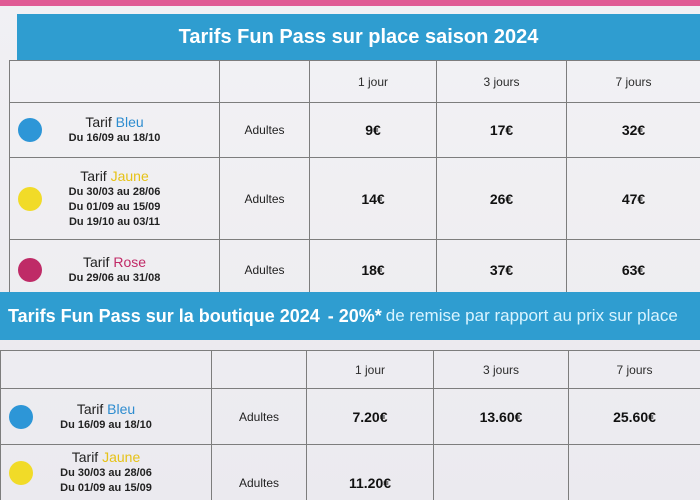 The height and width of the screenshot is (500, 700). What do you see at coordinates (373, 81) in the screenshot?
I see `onsite-header-1-day: 1 jour` at bounding box center [373, 81].